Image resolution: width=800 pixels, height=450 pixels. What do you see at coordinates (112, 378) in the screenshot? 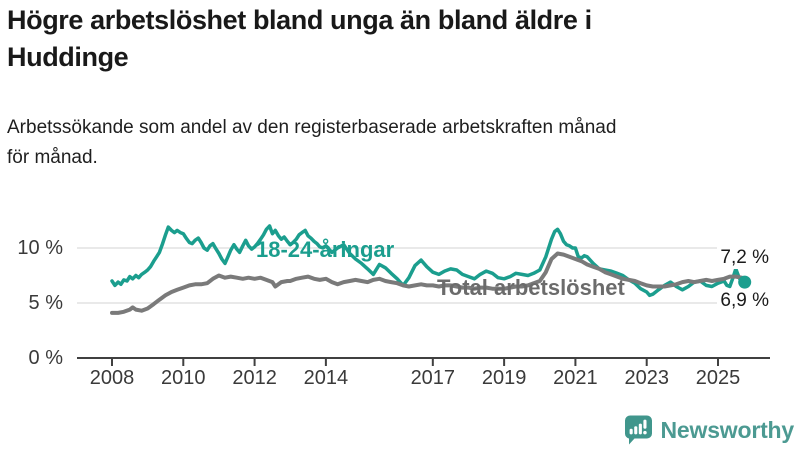
I see `x-axis-label-2008: 2008` at bounding box center [112, 378].